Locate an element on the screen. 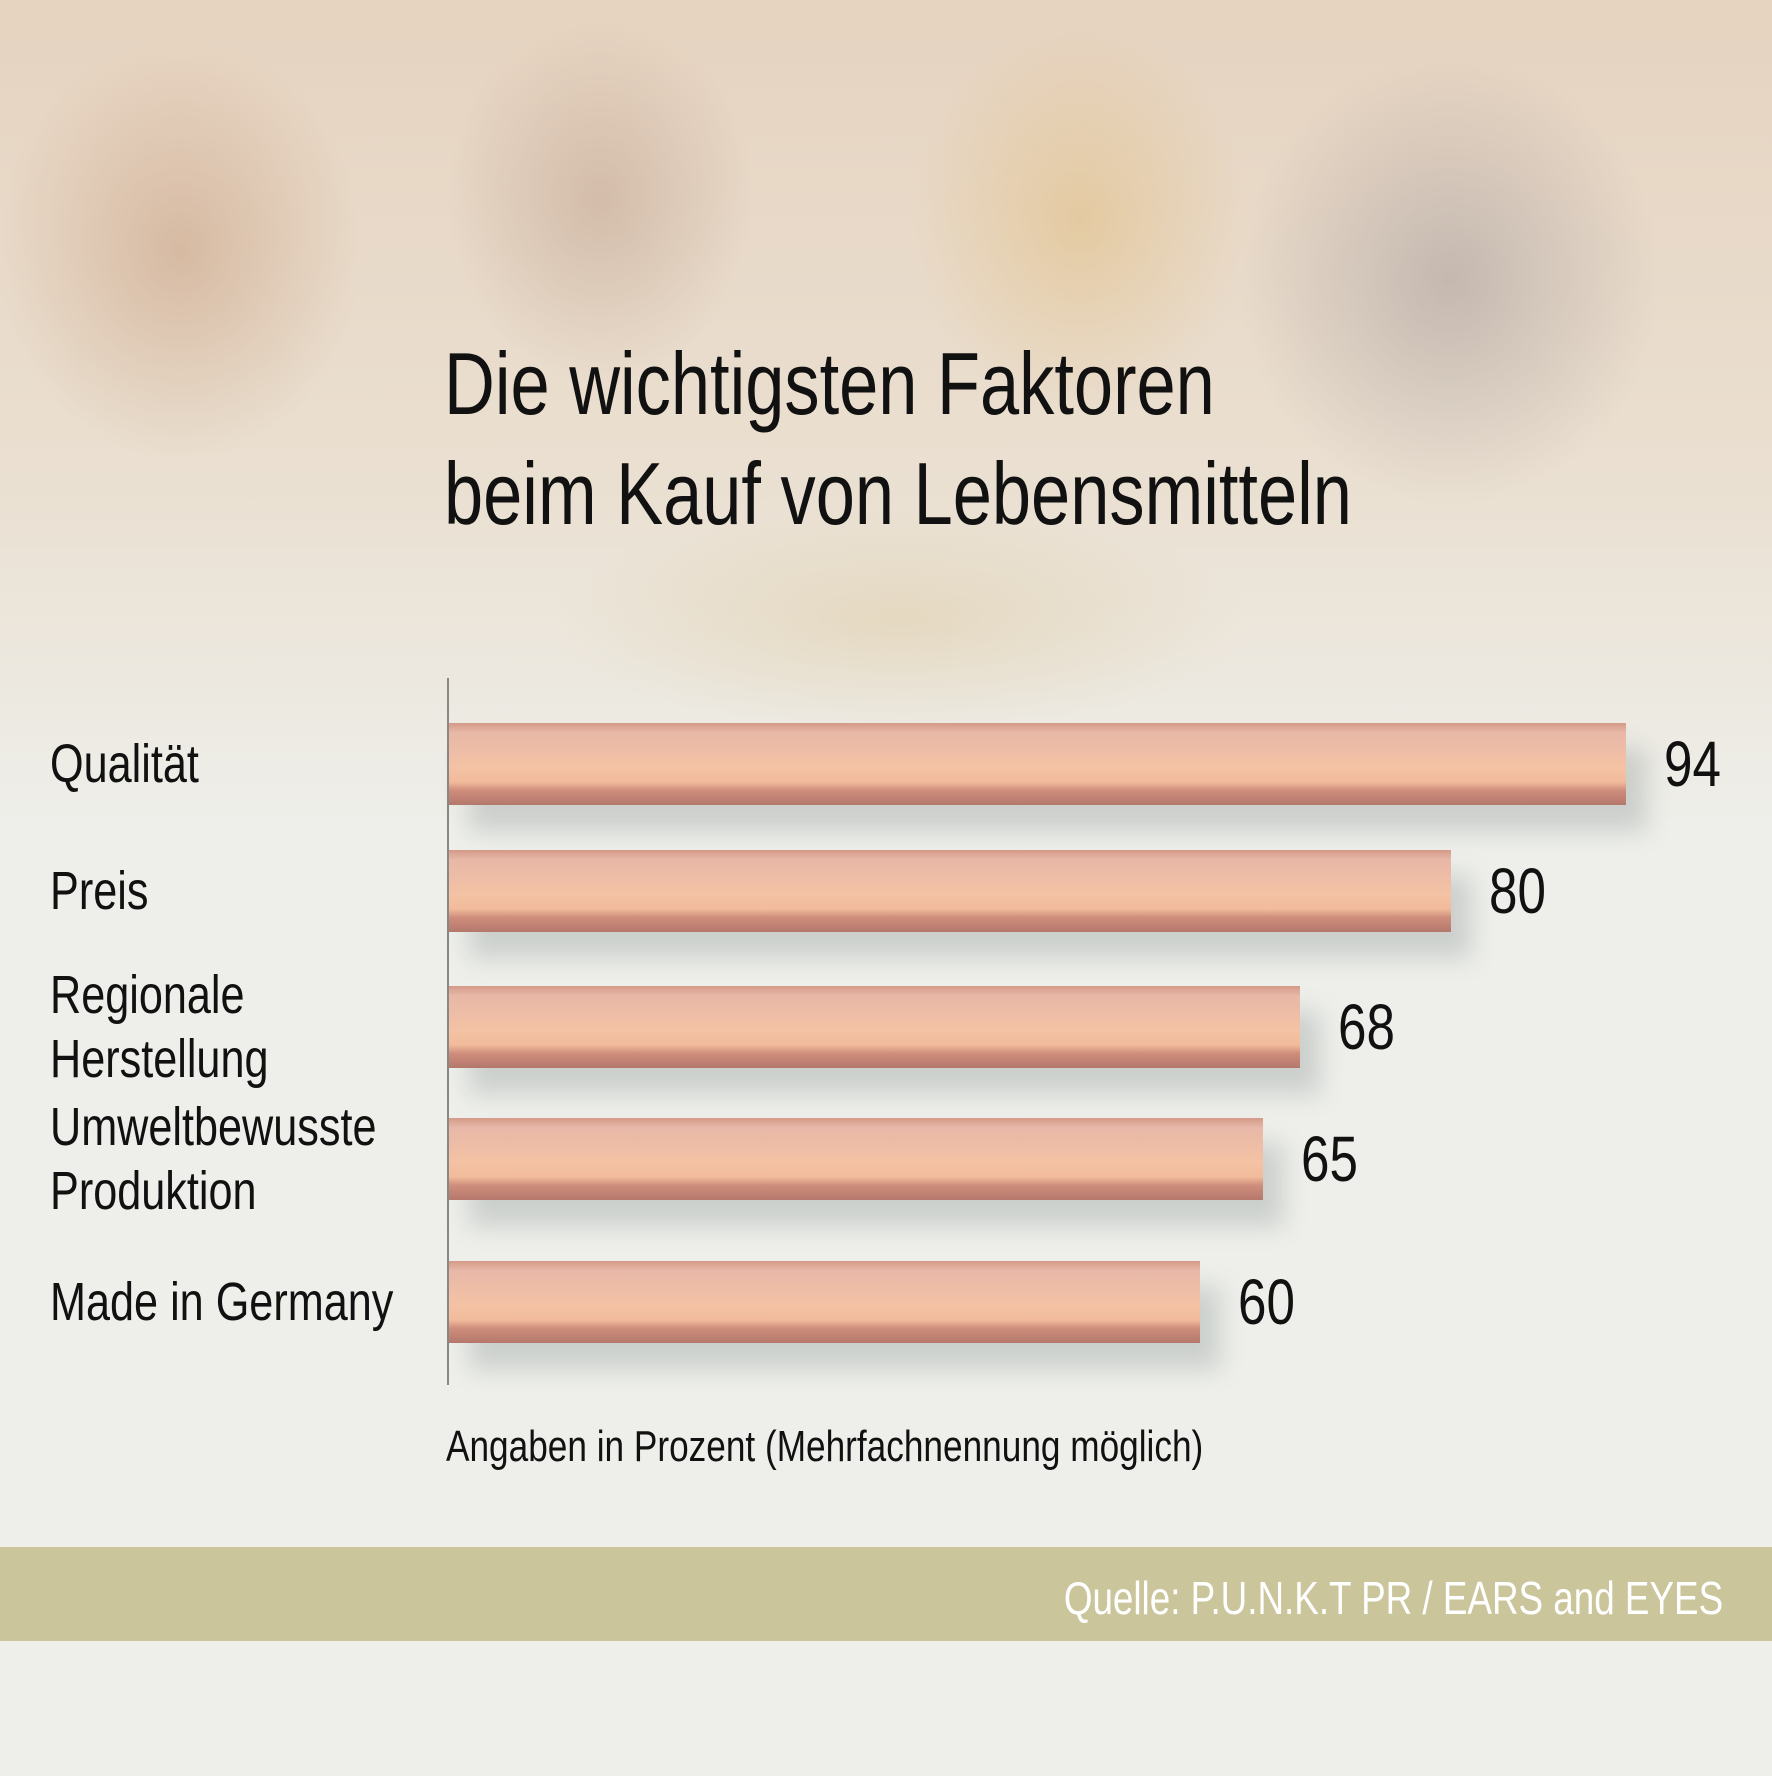  category-label-1: Preis is located at coordinates (99, 891).